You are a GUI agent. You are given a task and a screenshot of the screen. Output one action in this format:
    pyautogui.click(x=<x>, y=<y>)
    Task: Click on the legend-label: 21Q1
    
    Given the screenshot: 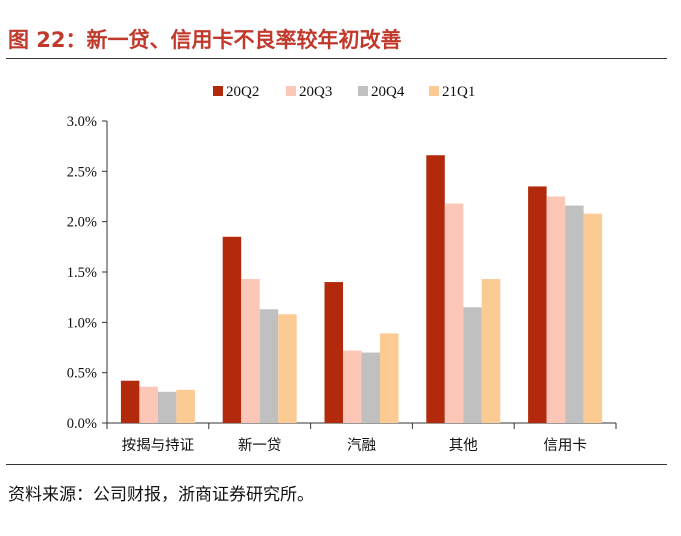 What is the action you would take?
    pyautogui.click(x=458, y=92)
    